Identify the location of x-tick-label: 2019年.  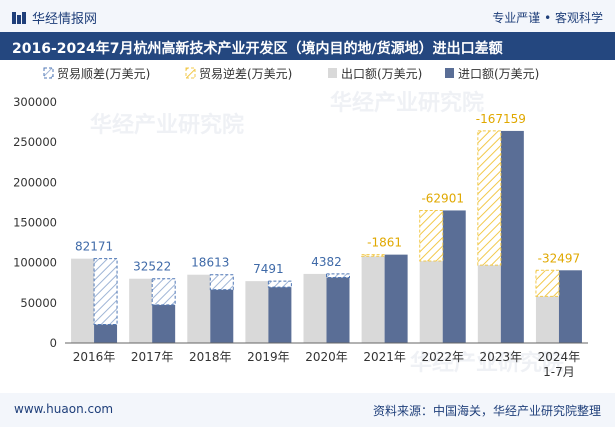
(268, 357).